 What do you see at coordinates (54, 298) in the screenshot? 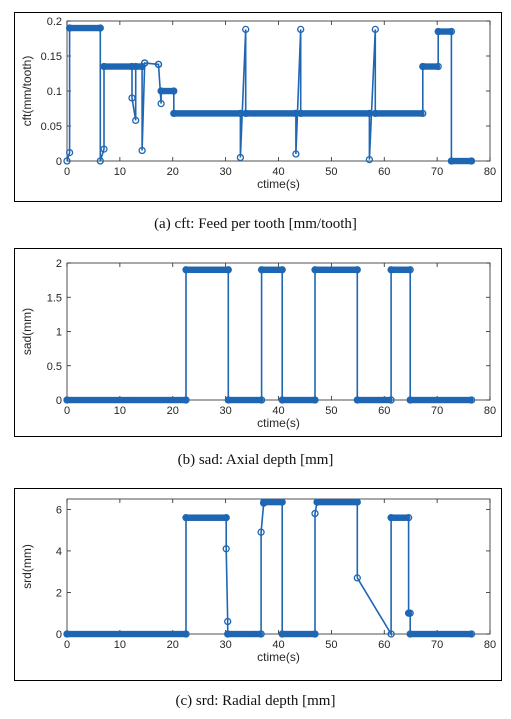
I see `y-tick-label: 1.5` at bounding box center [54, 298].